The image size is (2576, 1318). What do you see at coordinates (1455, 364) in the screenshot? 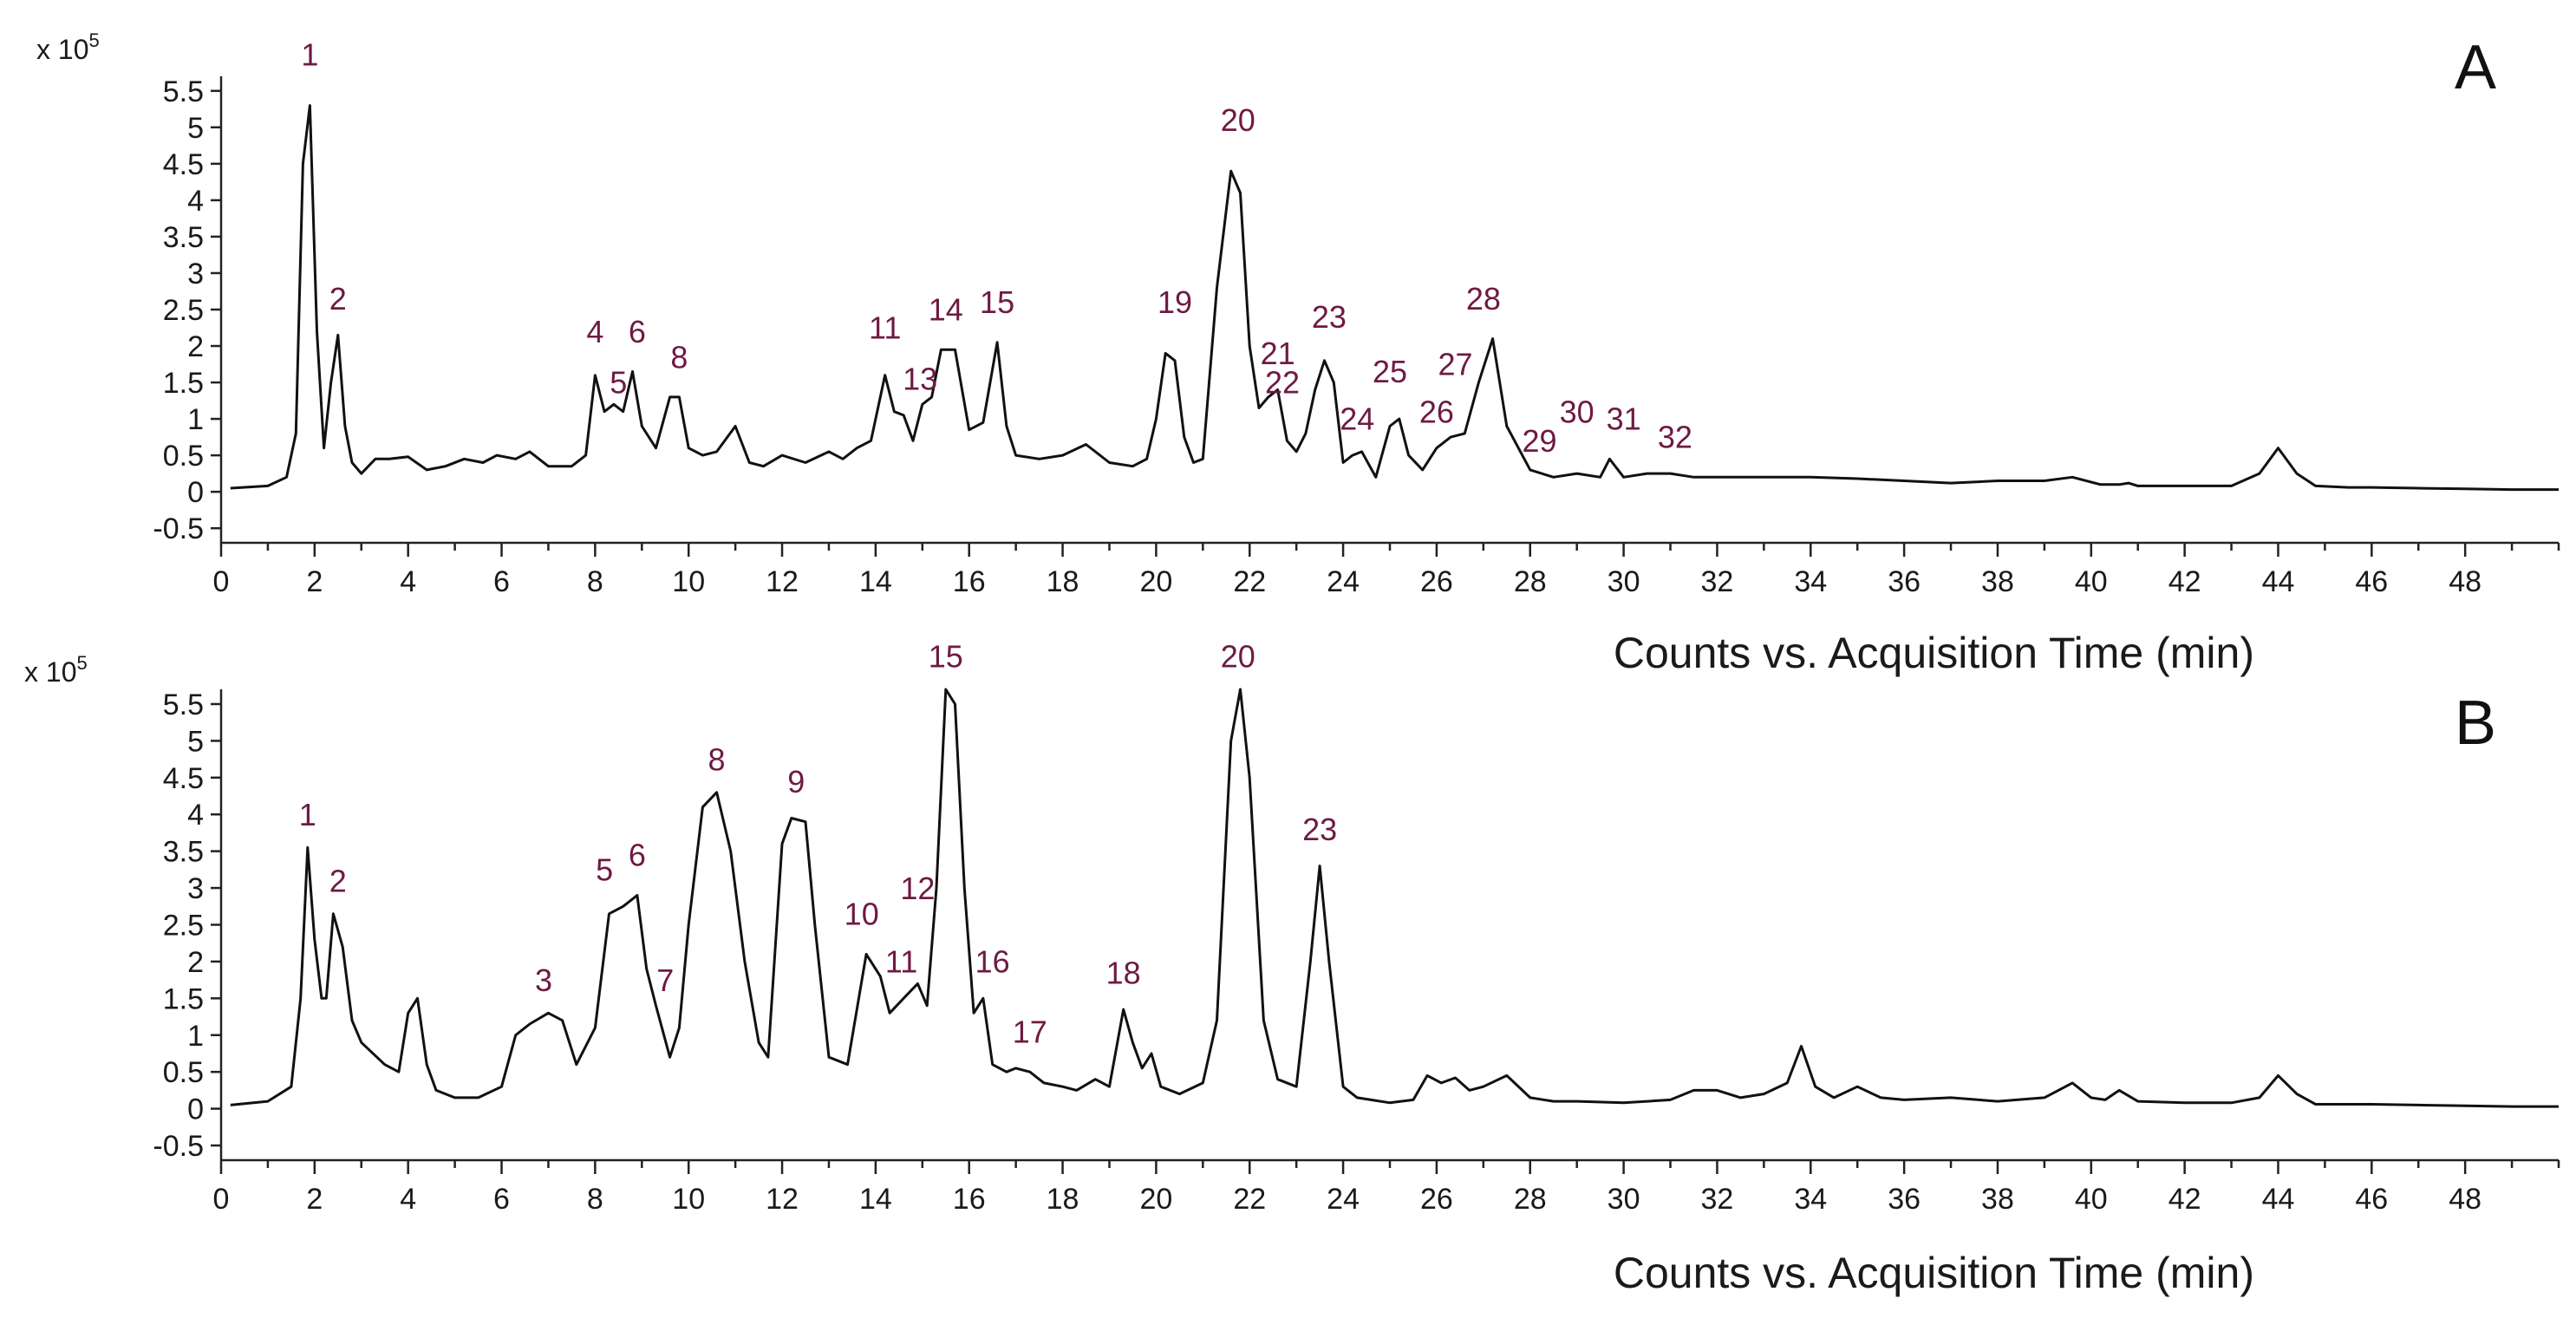
I see `peak-label: 27` at bounding box center [1455, 364].